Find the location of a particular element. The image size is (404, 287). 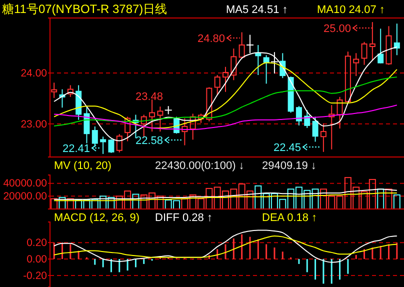

annotation: 22.45 is located at coordinates (287, 148).